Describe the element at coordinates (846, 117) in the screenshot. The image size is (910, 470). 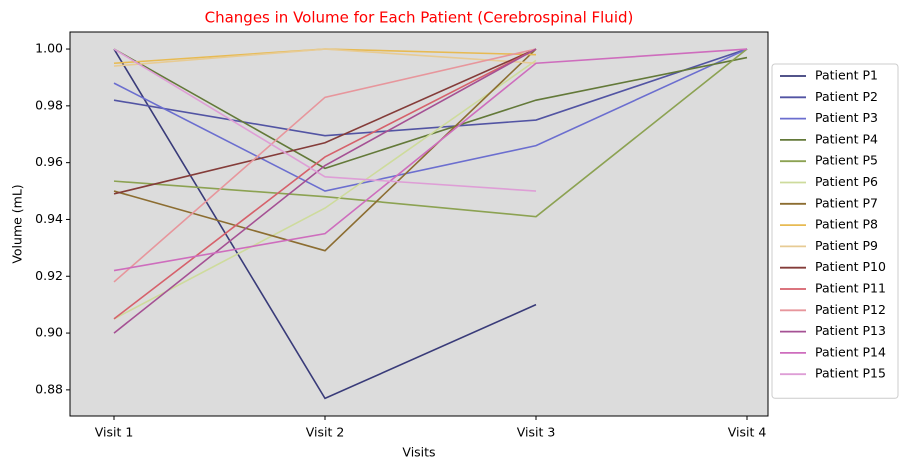
I see `legend-label: Patient P3` at that location.